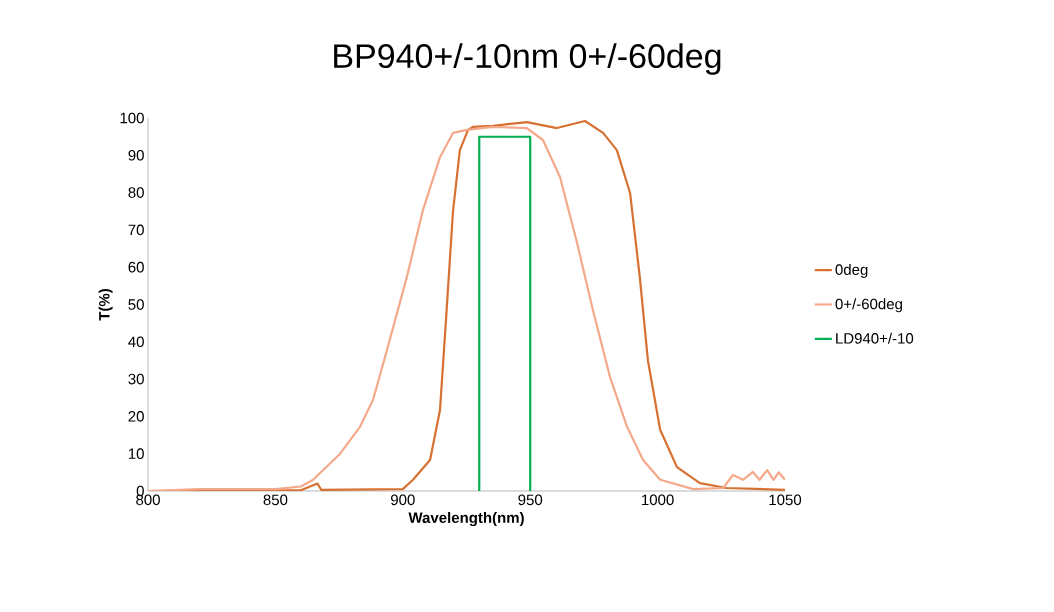 This screenshot has width=1054, height=612. Describe the element at coordinates (527, 59) in the screenshot. I see `chart-title: BP940+/-10nm 0+/-60deg` at that location.